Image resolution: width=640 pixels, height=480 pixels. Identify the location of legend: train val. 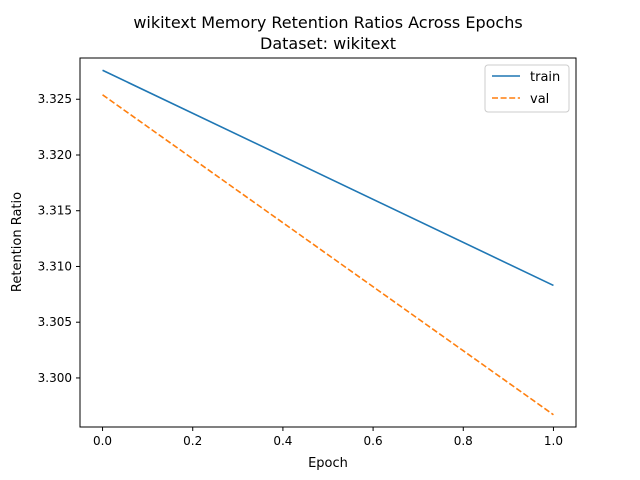
(527, 88).